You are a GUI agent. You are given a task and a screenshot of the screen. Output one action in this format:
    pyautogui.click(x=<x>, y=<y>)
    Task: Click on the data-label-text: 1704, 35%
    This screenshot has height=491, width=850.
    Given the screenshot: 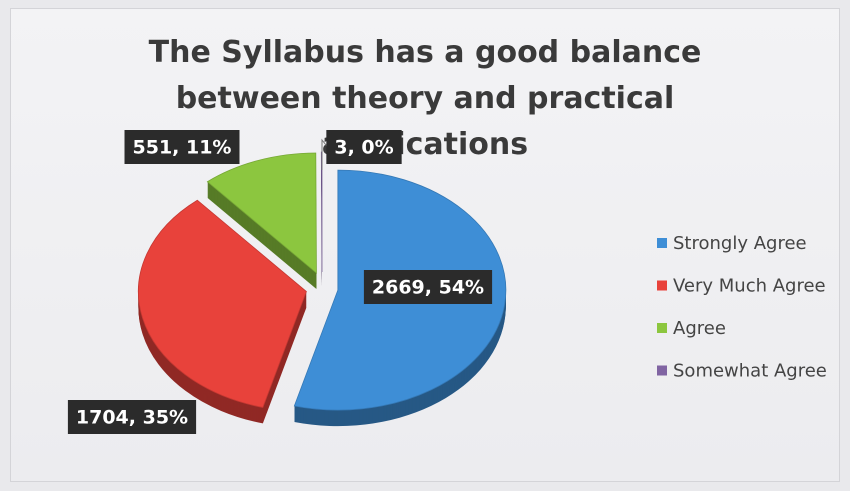 What is the action you would take?
    pyautogui.click(x=132, y=418)
    